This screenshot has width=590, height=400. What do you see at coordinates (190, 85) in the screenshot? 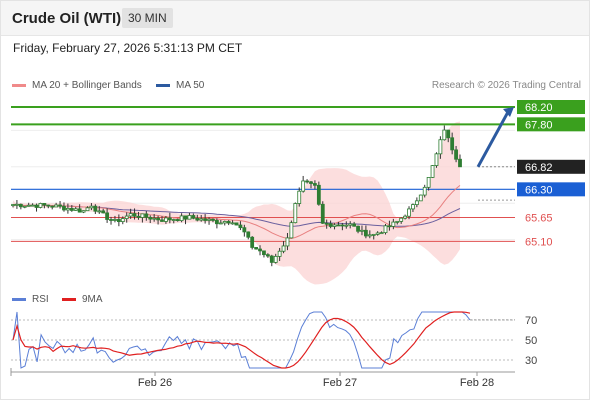
I see `legend-label: MA 50` at bounding box center [190, 85].